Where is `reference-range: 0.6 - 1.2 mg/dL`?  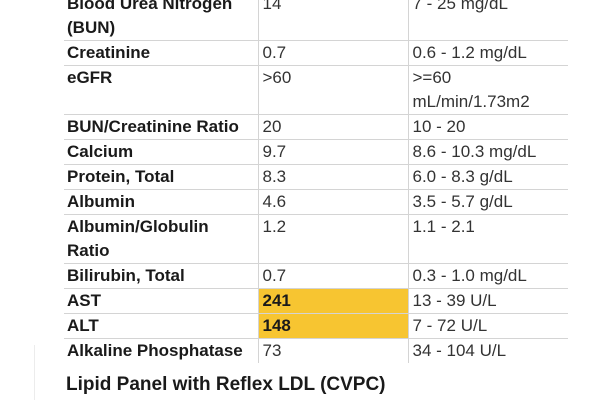
reference-range: 0.6 - 1.2 mg/dL is located at coordinates (487, 53).